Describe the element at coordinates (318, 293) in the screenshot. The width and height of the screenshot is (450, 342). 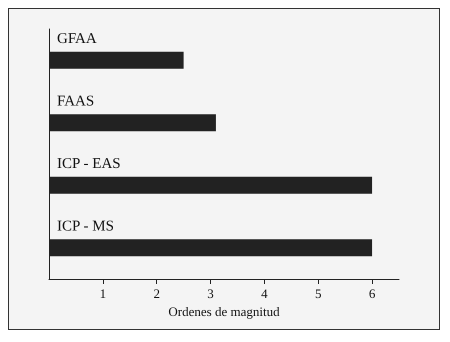
I see `x-tick-label: 5` at that location.